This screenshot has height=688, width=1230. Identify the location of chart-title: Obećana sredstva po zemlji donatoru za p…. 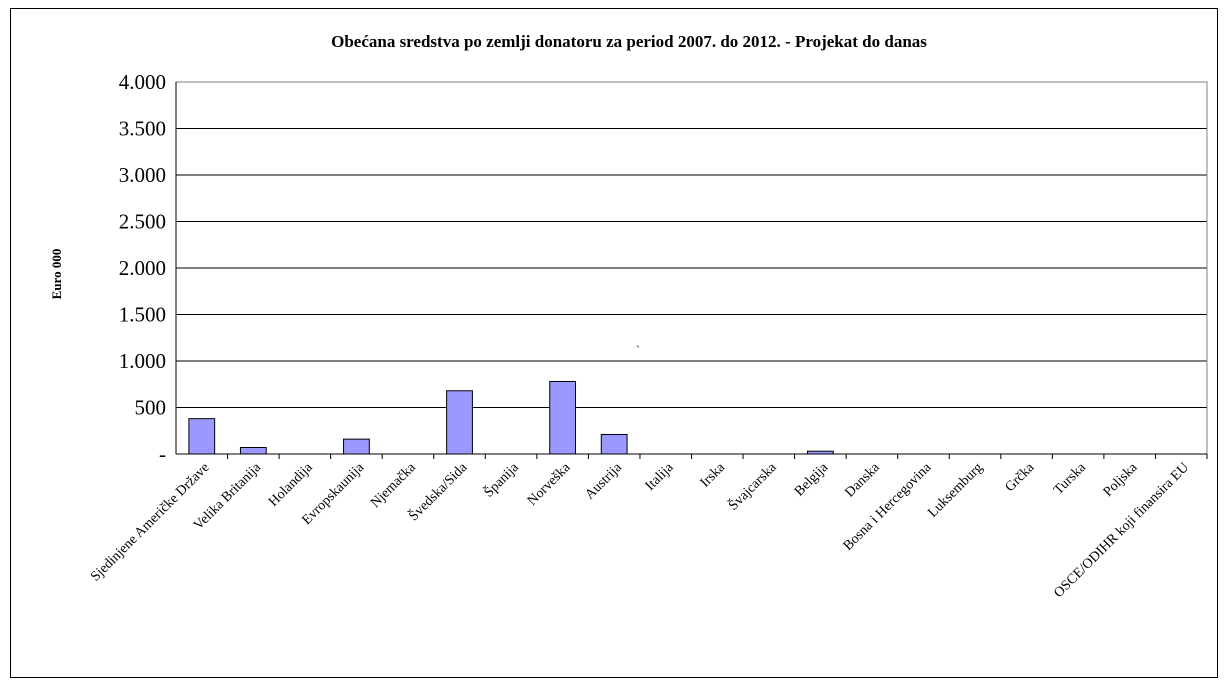
(629, 41).